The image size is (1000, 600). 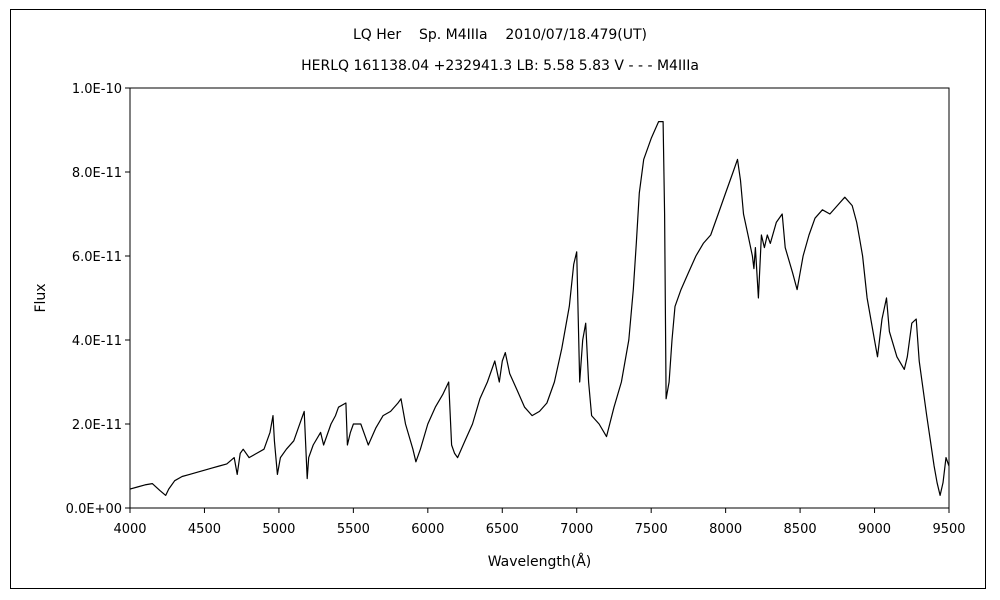 I want to click on y-tick-label: 1.0E-10, so click(x=97, y=89).